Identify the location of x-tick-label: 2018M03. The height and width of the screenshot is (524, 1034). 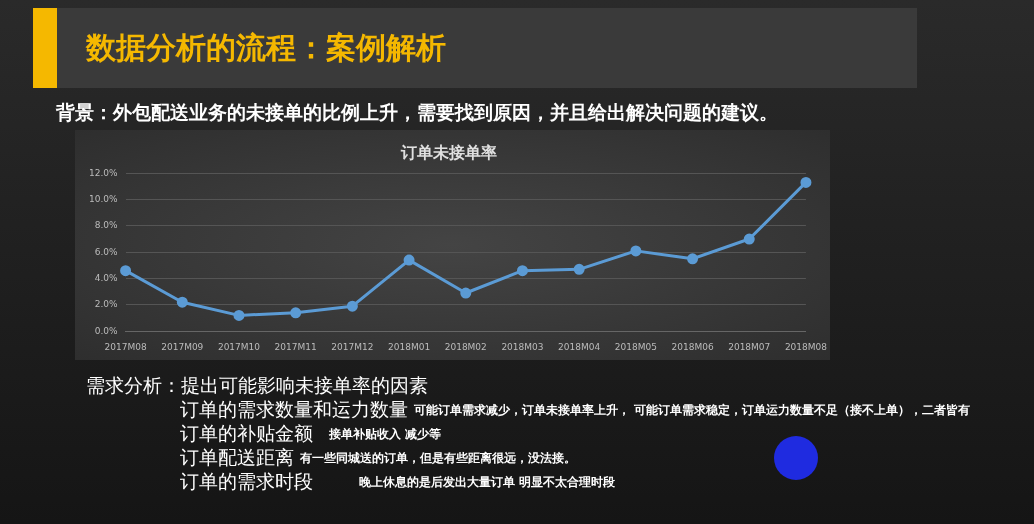
(522, 346).